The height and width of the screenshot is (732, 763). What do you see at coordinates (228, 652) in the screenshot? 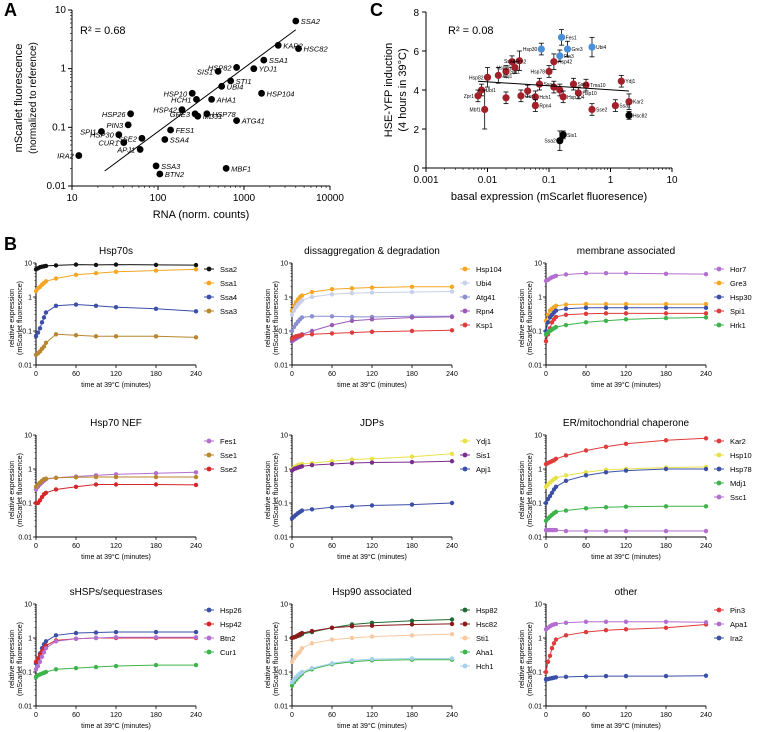
I see `legend-label: Cur1` at bounding box center [228, 652].